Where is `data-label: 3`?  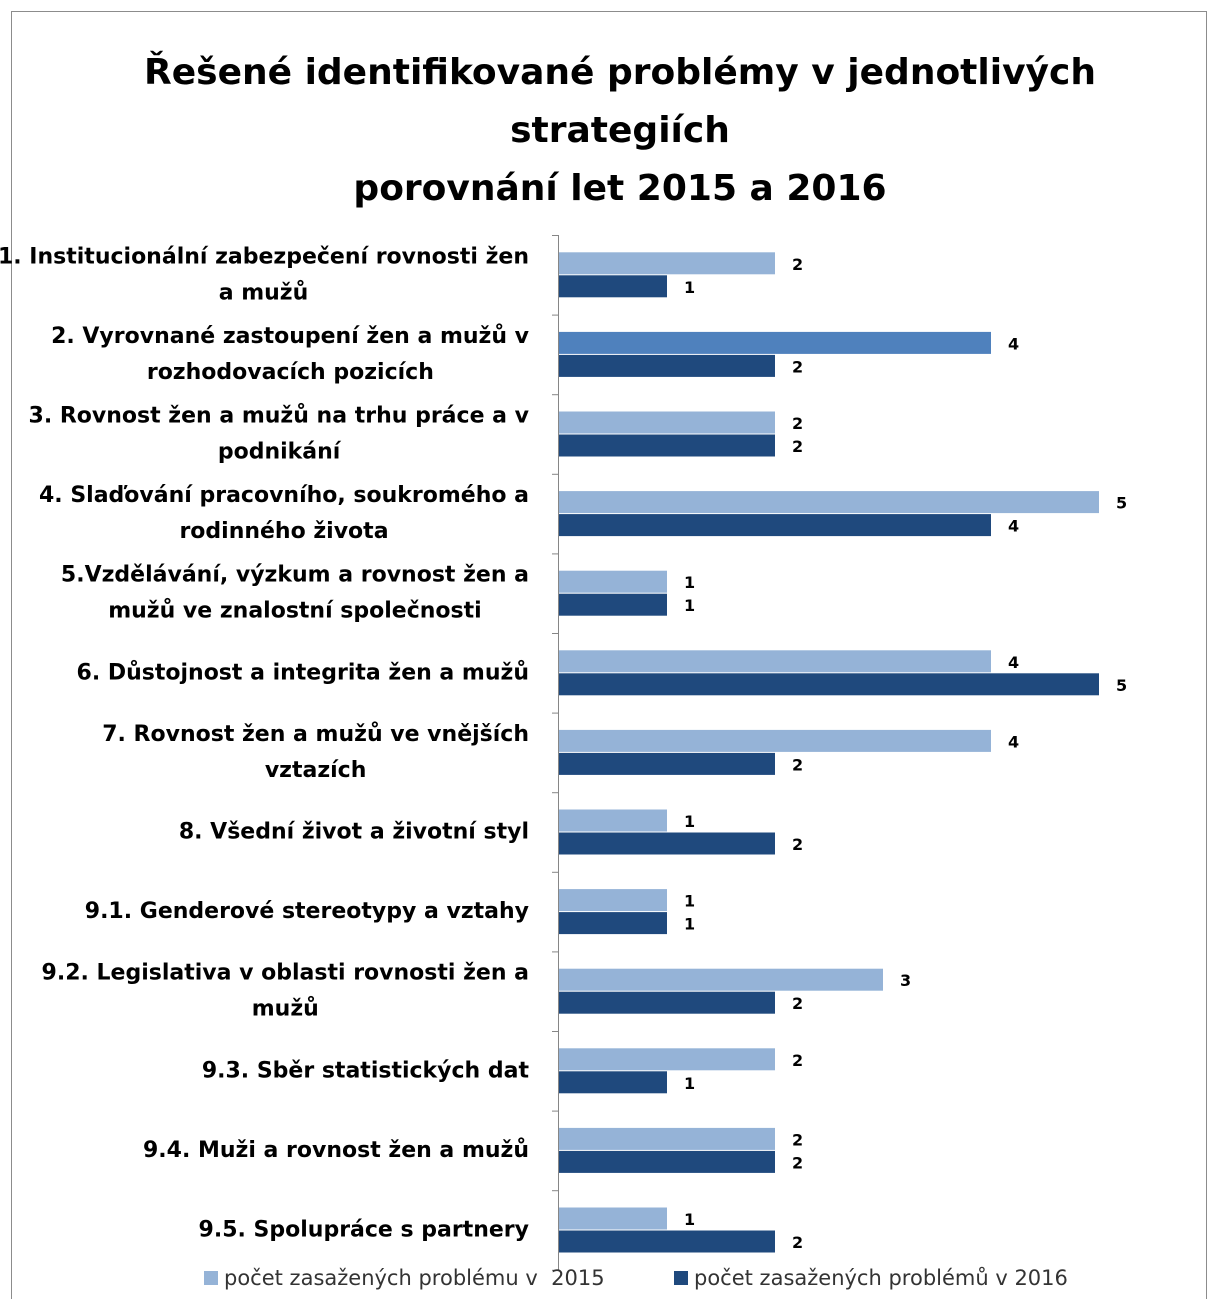 data-label: 3 is located at coordinates (905, 980).